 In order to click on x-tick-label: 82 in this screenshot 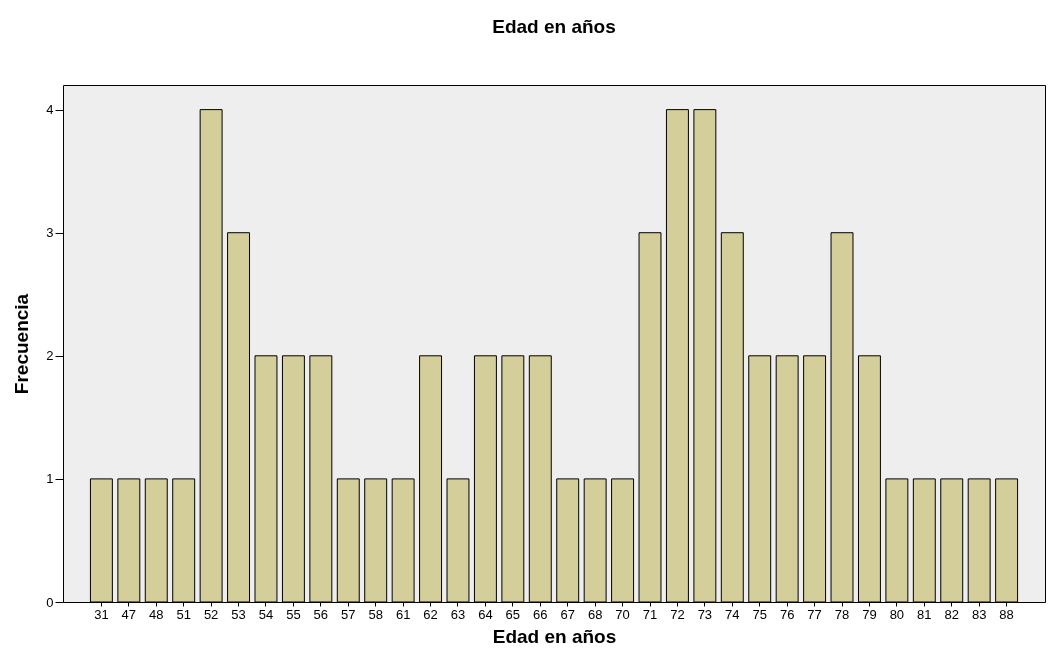, I will do `click(951, 614)`.